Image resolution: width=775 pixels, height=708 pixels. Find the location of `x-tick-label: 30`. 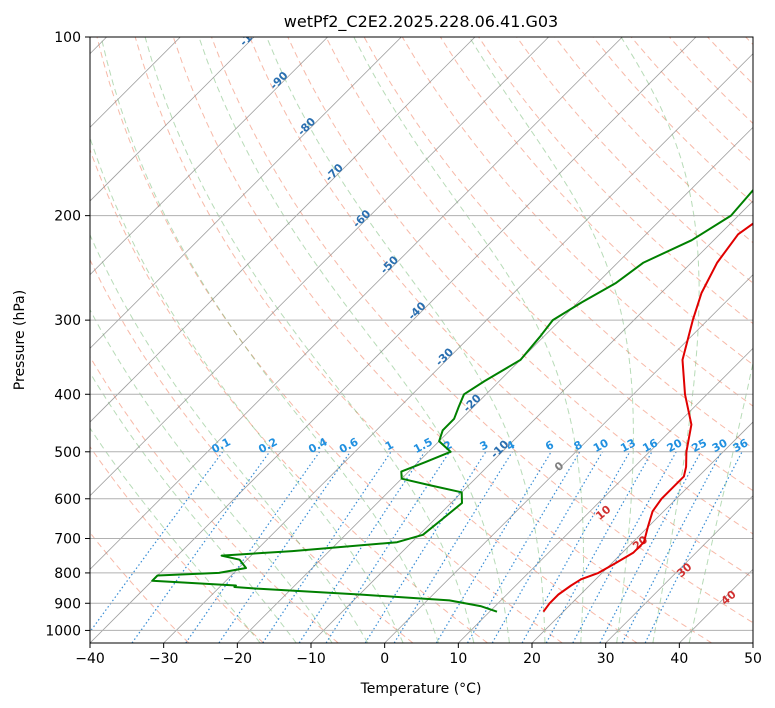

x-tick-label: 30 is located at coordinates (606, 659).